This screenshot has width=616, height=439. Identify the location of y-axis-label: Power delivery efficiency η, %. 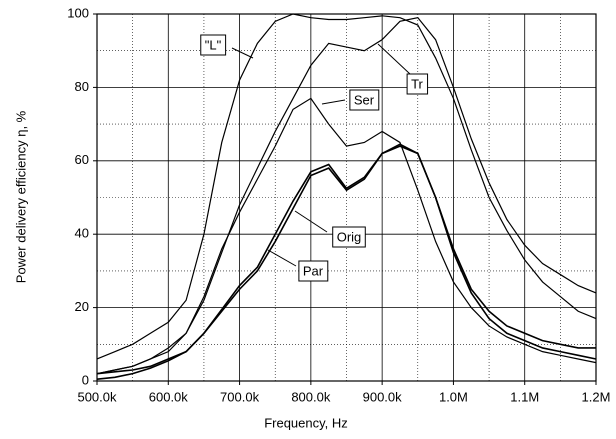
(20, 196).